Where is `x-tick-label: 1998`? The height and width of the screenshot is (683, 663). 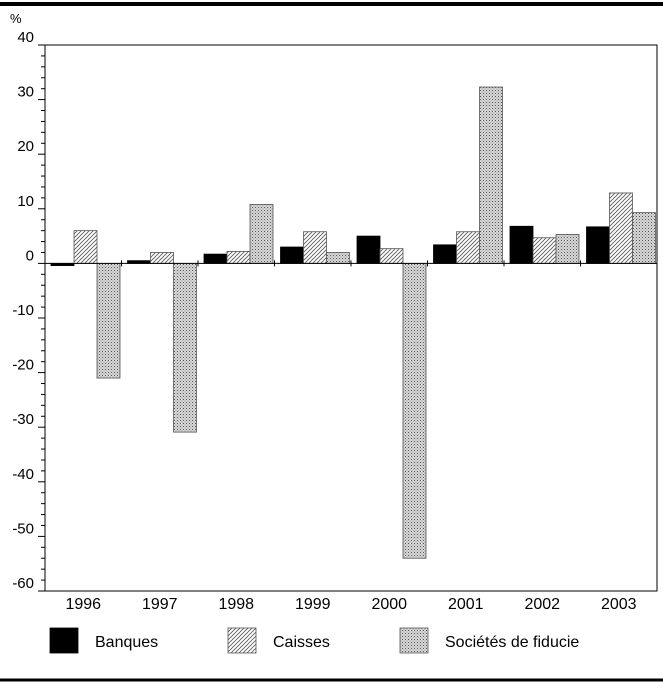
x-tick-label: 1998 is located at coordinates (236, 604).